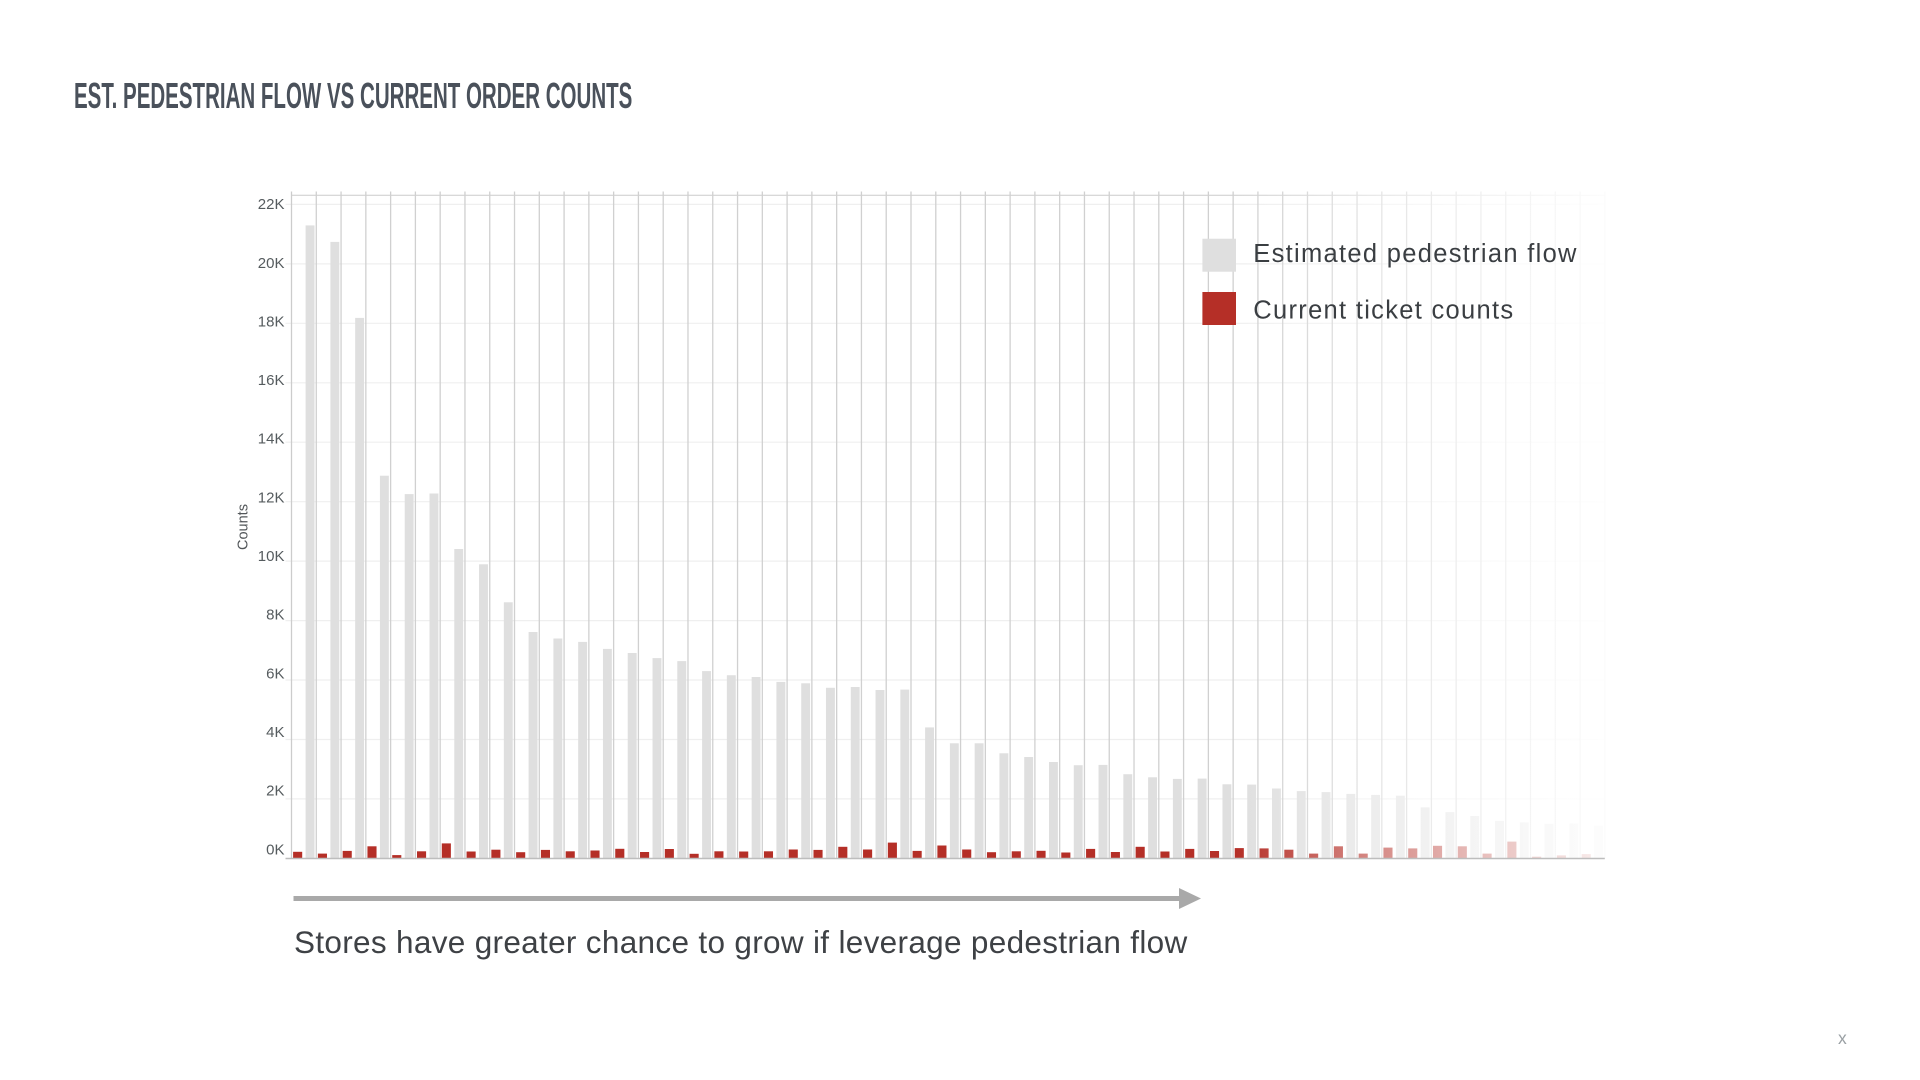 The image size is (1920, 1080). Describe the element at coordinates (271, 204) in the screenshot. I see `svg-text: 22K` at that location.